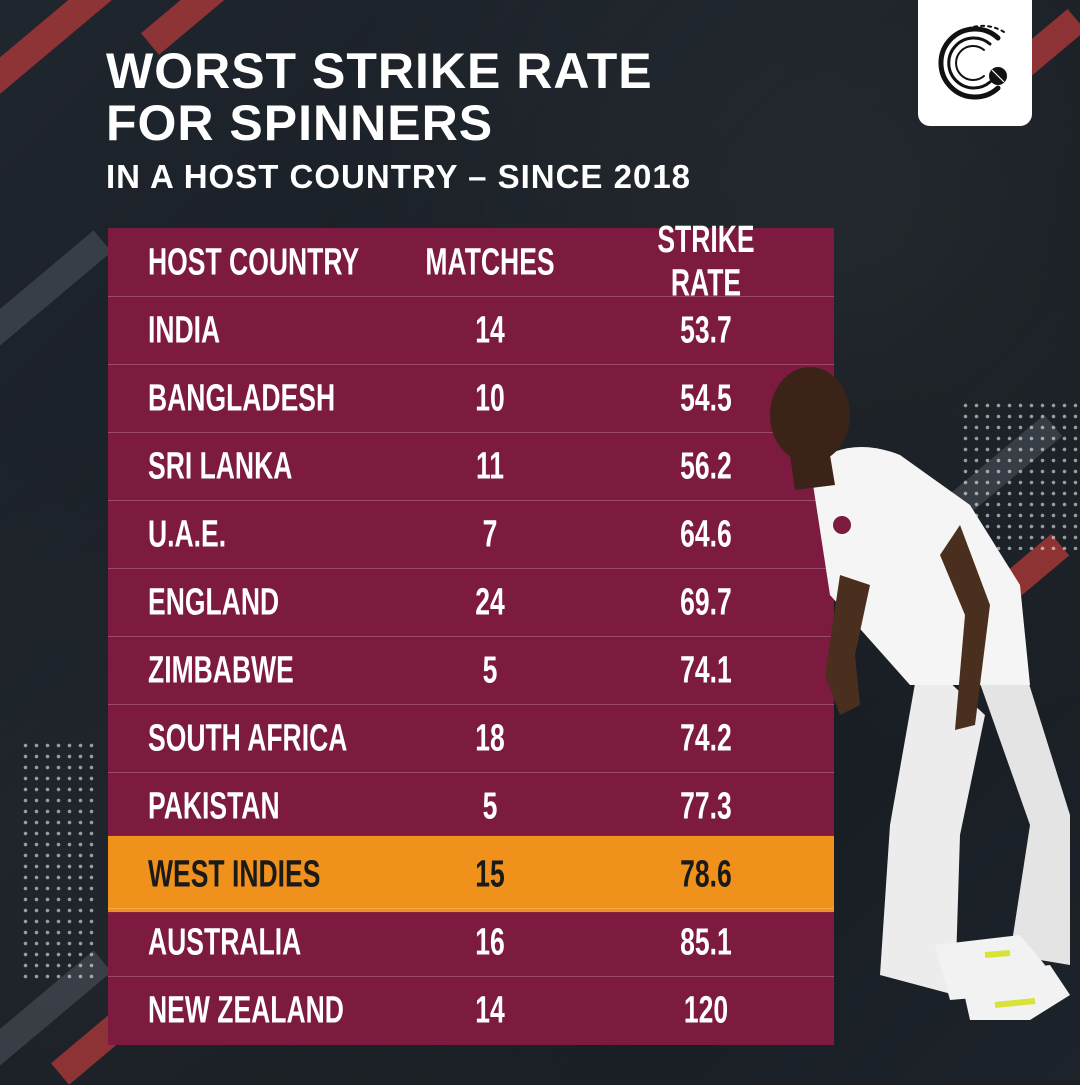 This screenshot has height=1085, width=1080. I want to click on country-cell: NEW ZEALAND, so click(246, 1009).